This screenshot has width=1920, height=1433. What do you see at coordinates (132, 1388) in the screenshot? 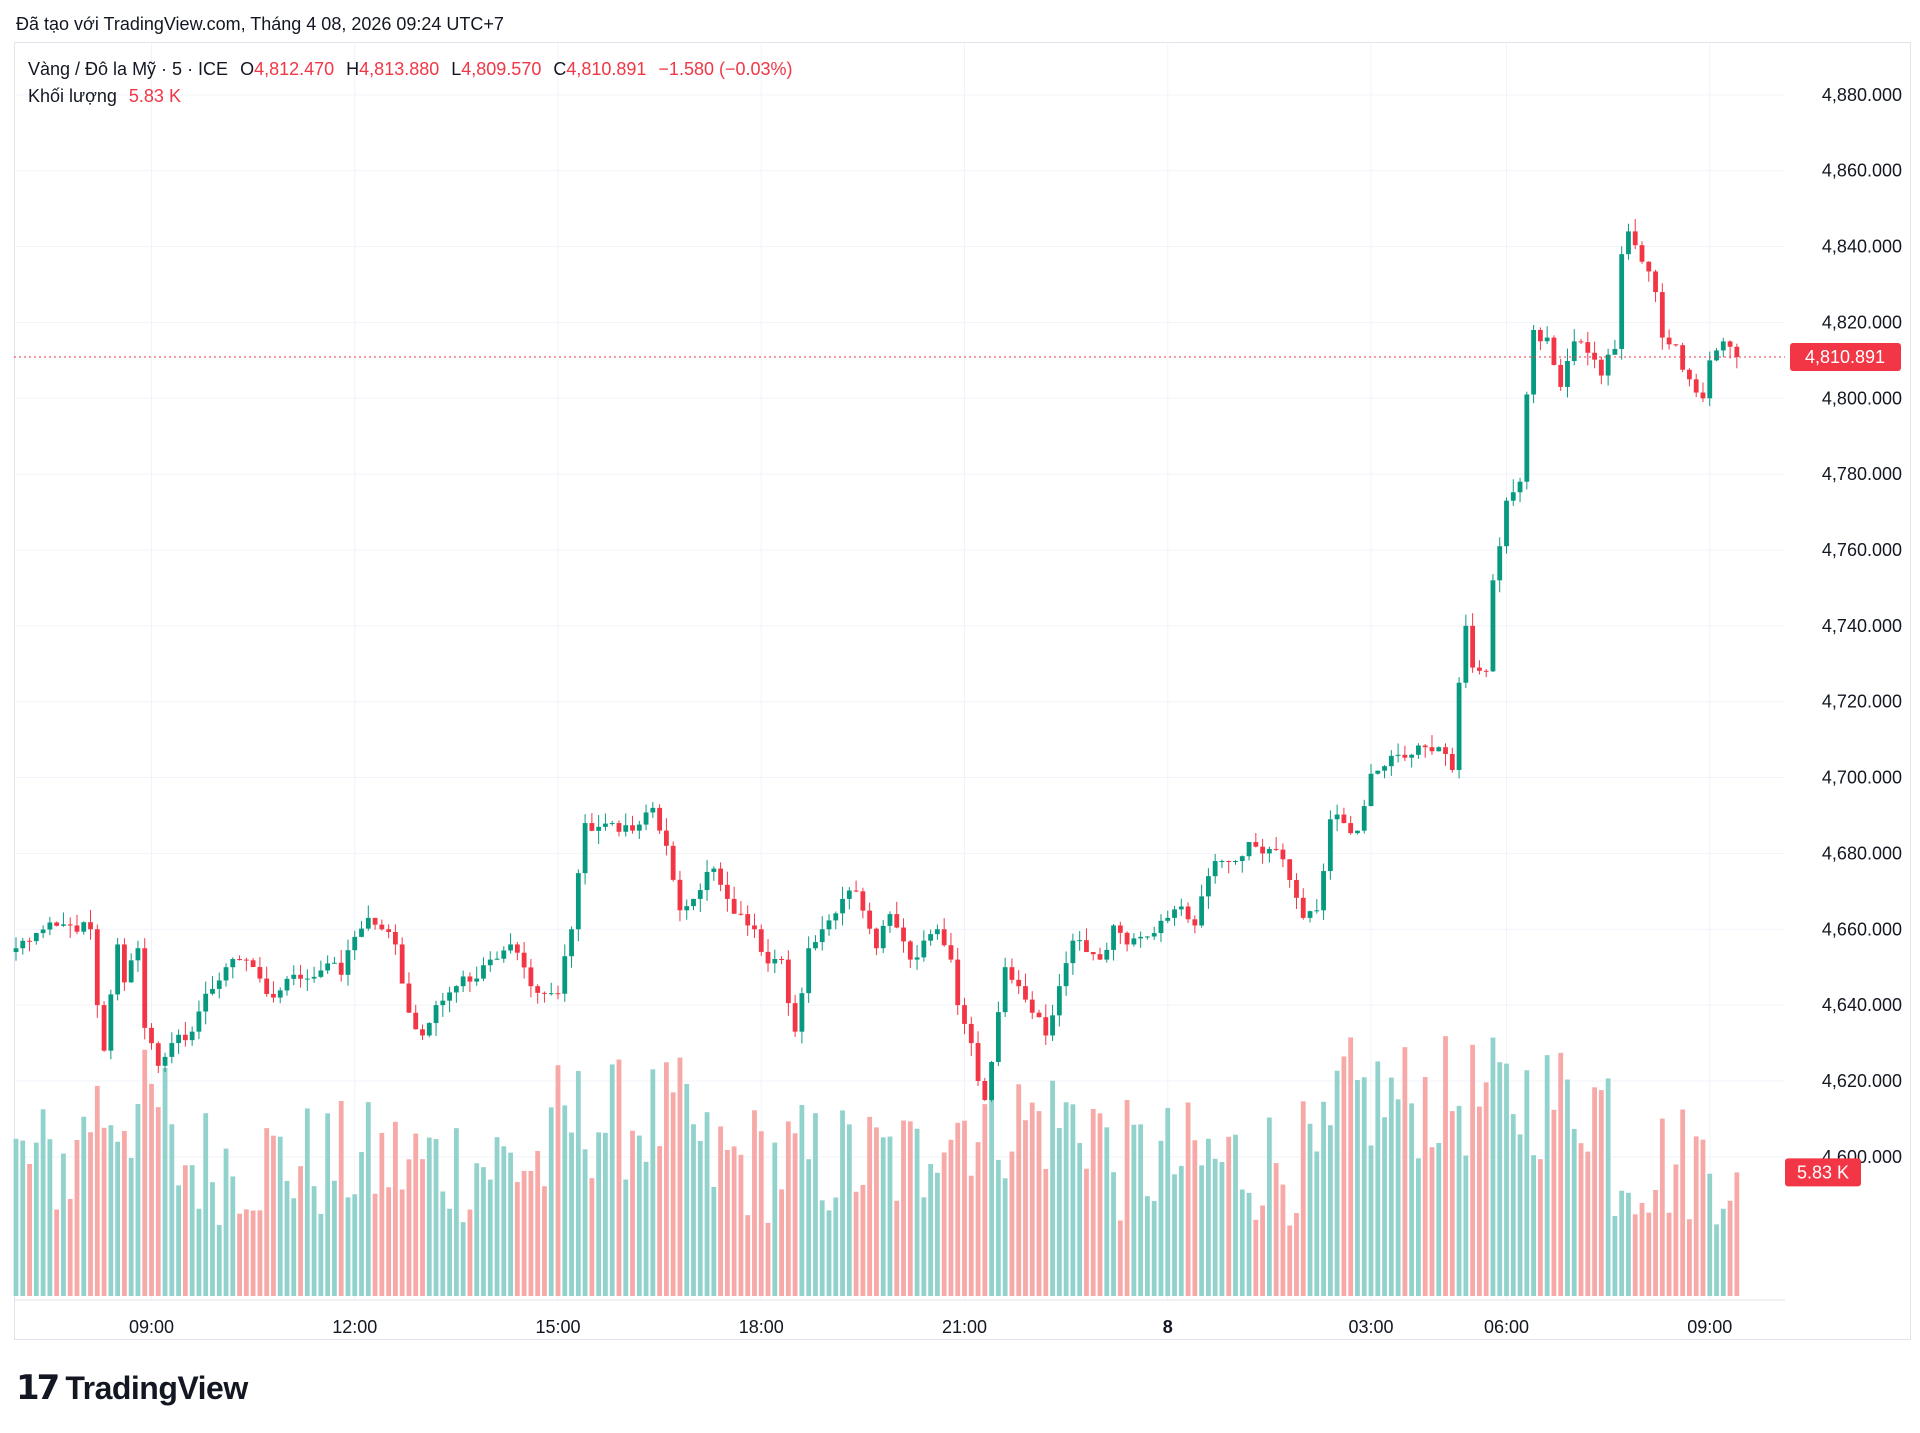
I see `tradingview-logo: 17 TradingView` at bounding box center [132, 1388].